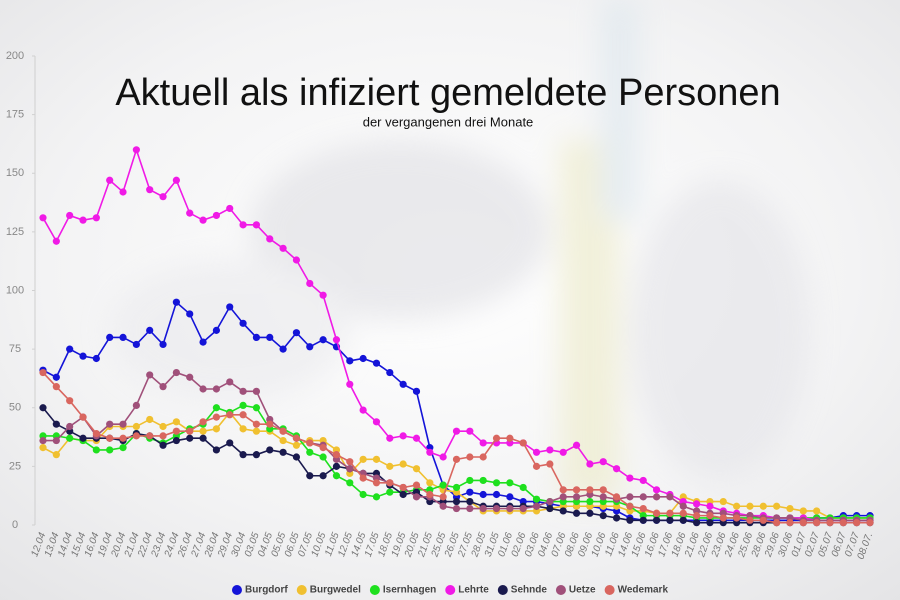  What do you see at coordinates (409, 590) in the screenshot?
I see `legend-label: Isernhagen` at bounding box center [409, 590].